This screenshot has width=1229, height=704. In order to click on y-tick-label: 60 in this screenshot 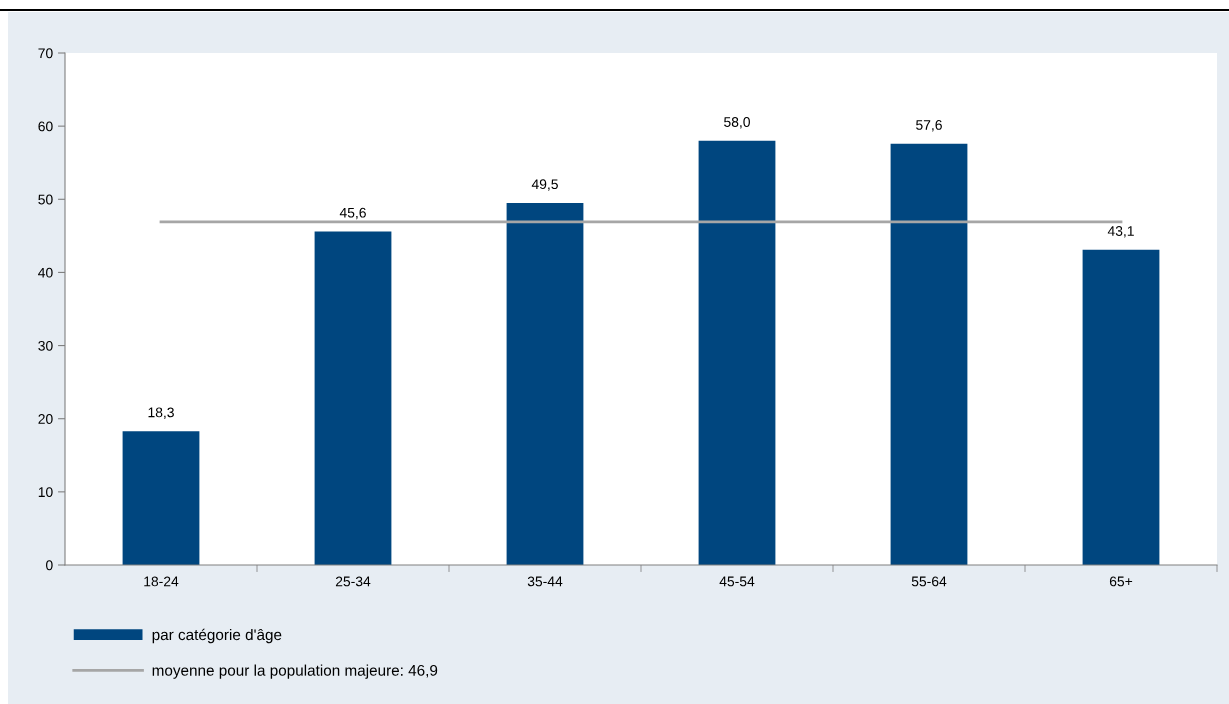, I will do `click(45, 126)`.